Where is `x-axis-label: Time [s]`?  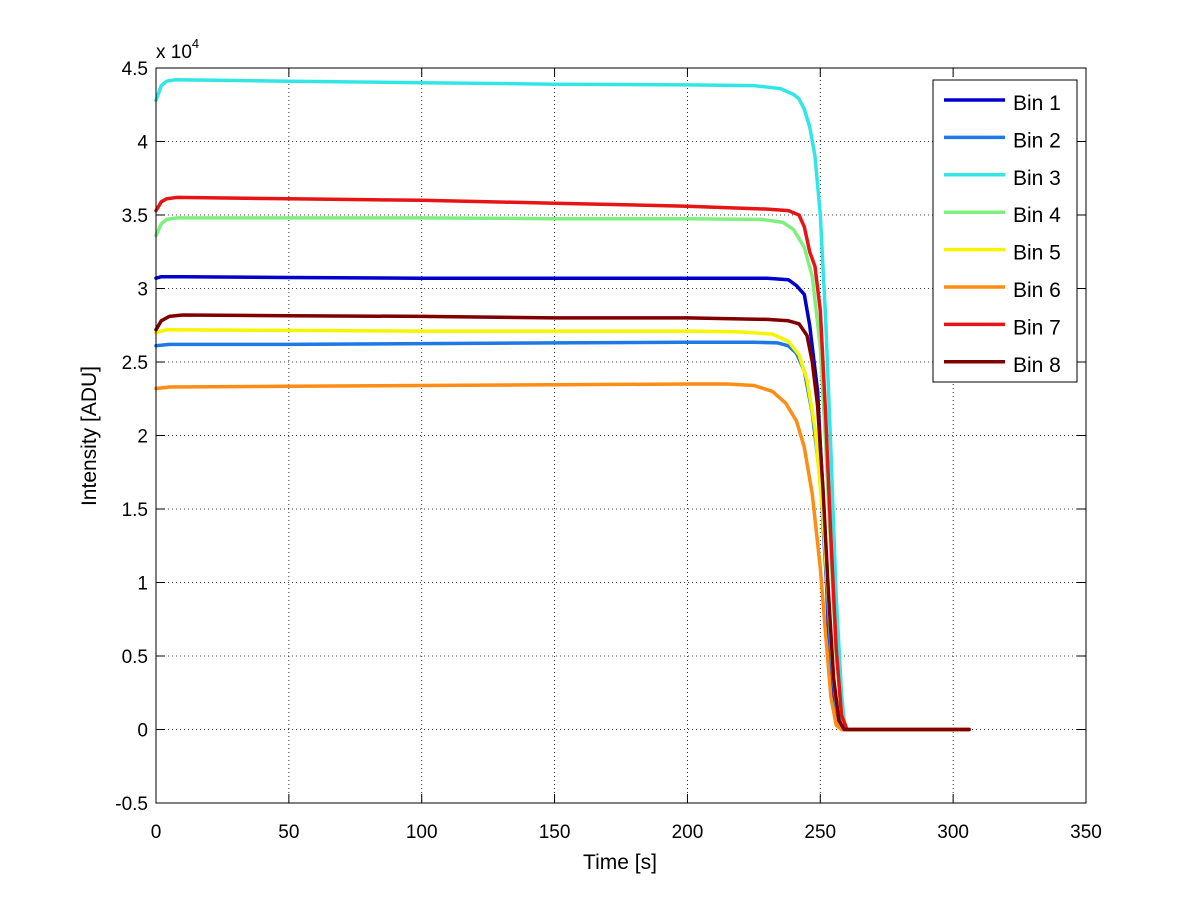
x-axis-label: Time [s] is located at coordinates (620, 862).